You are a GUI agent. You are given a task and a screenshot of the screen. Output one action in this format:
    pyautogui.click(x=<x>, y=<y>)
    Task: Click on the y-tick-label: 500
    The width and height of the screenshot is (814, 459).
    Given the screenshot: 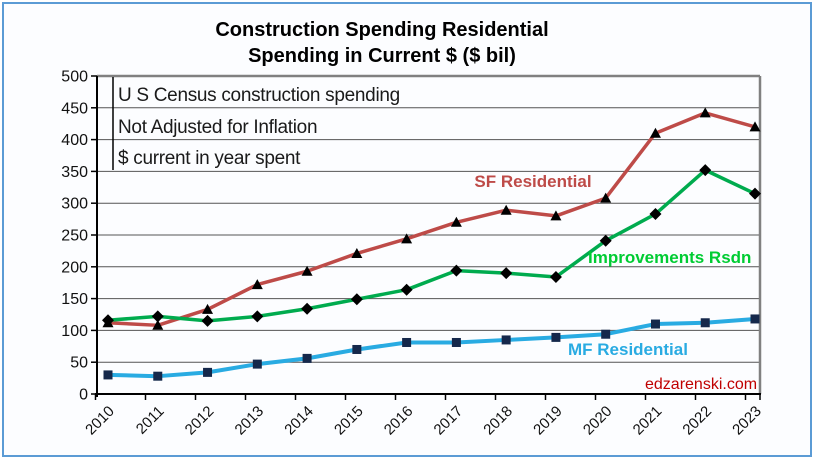 What is the action you would take?
    pyautogui.click(x=74, y=77)
    